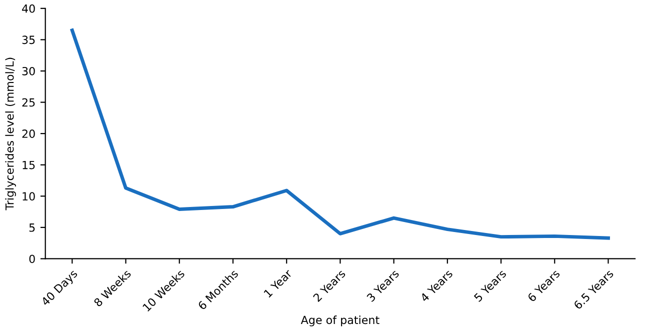 The height and width of the screenshot is (336, 648). What do you see at coordinates (28, 102) in the screenshot?
I see `y-tick-label: 25` at bounding box center [28, 102].